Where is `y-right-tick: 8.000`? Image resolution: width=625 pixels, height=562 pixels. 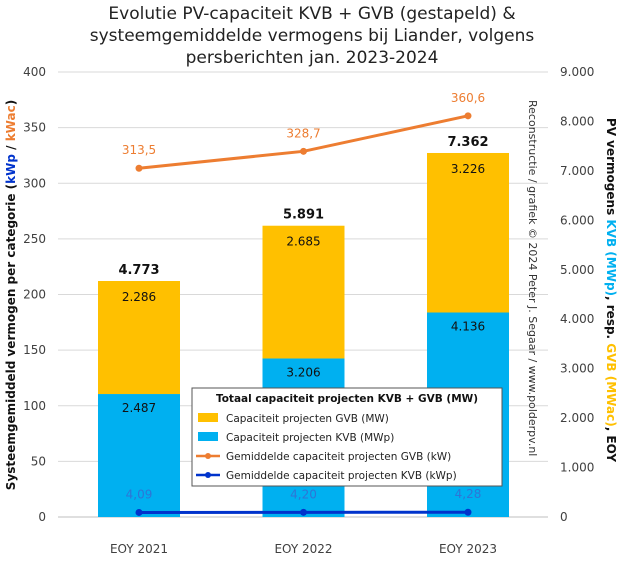
y-right-tick: 8.000 is located at coordinates (577, 121).